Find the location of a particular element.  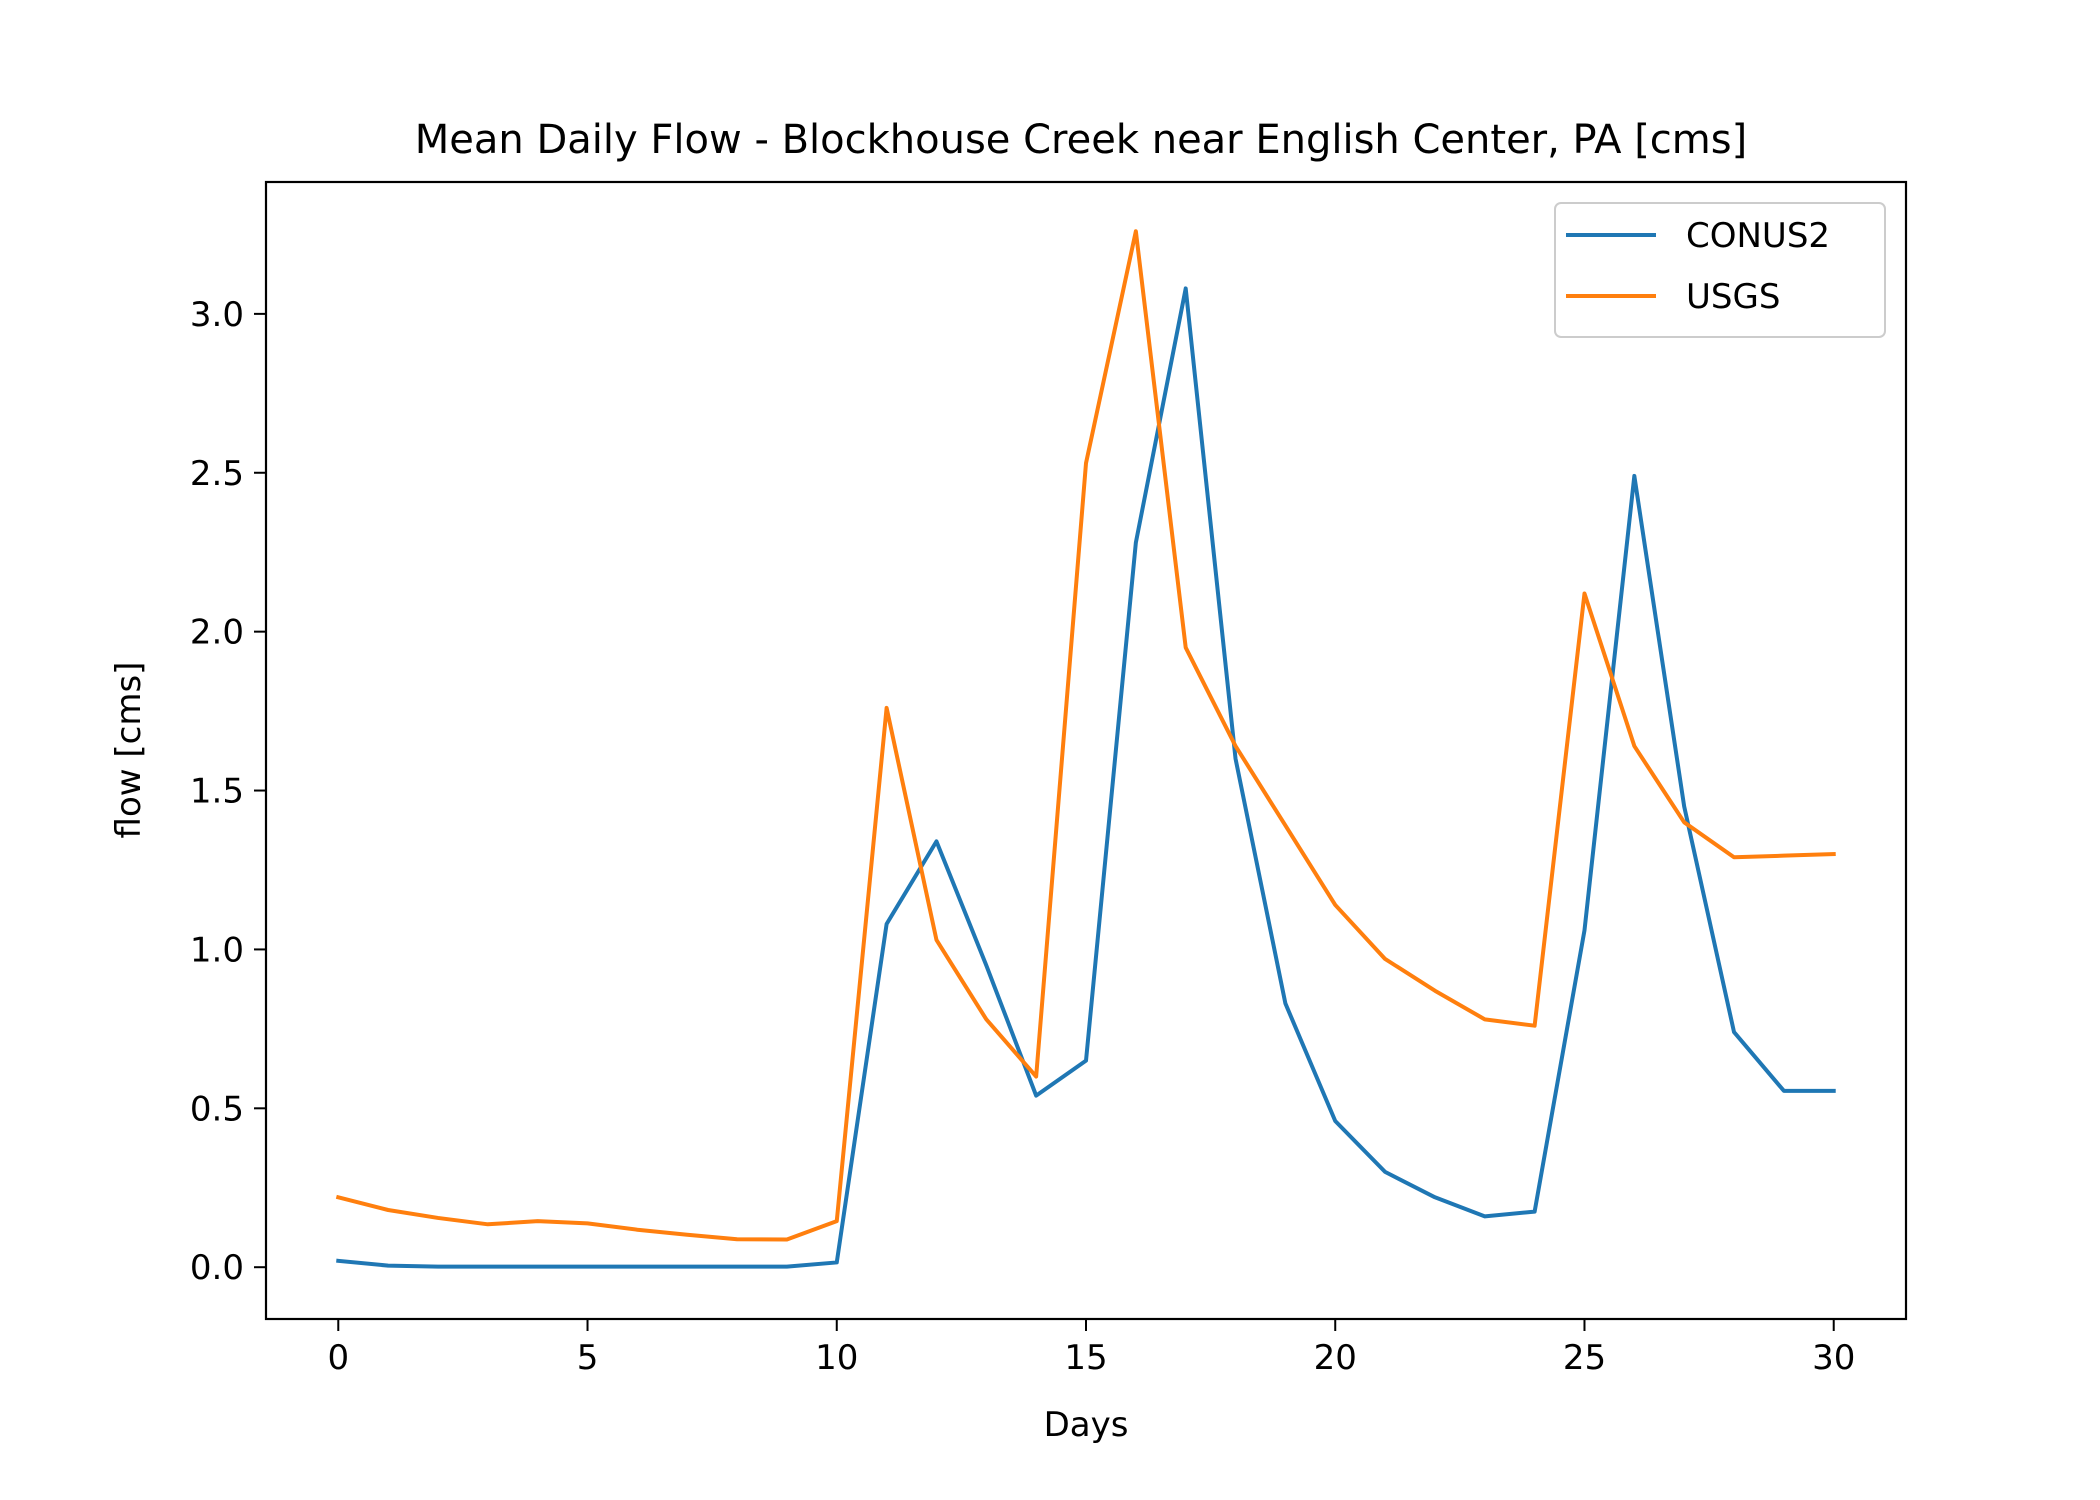

y-tick-label: 3.0 is located at coordinates (217, 315).